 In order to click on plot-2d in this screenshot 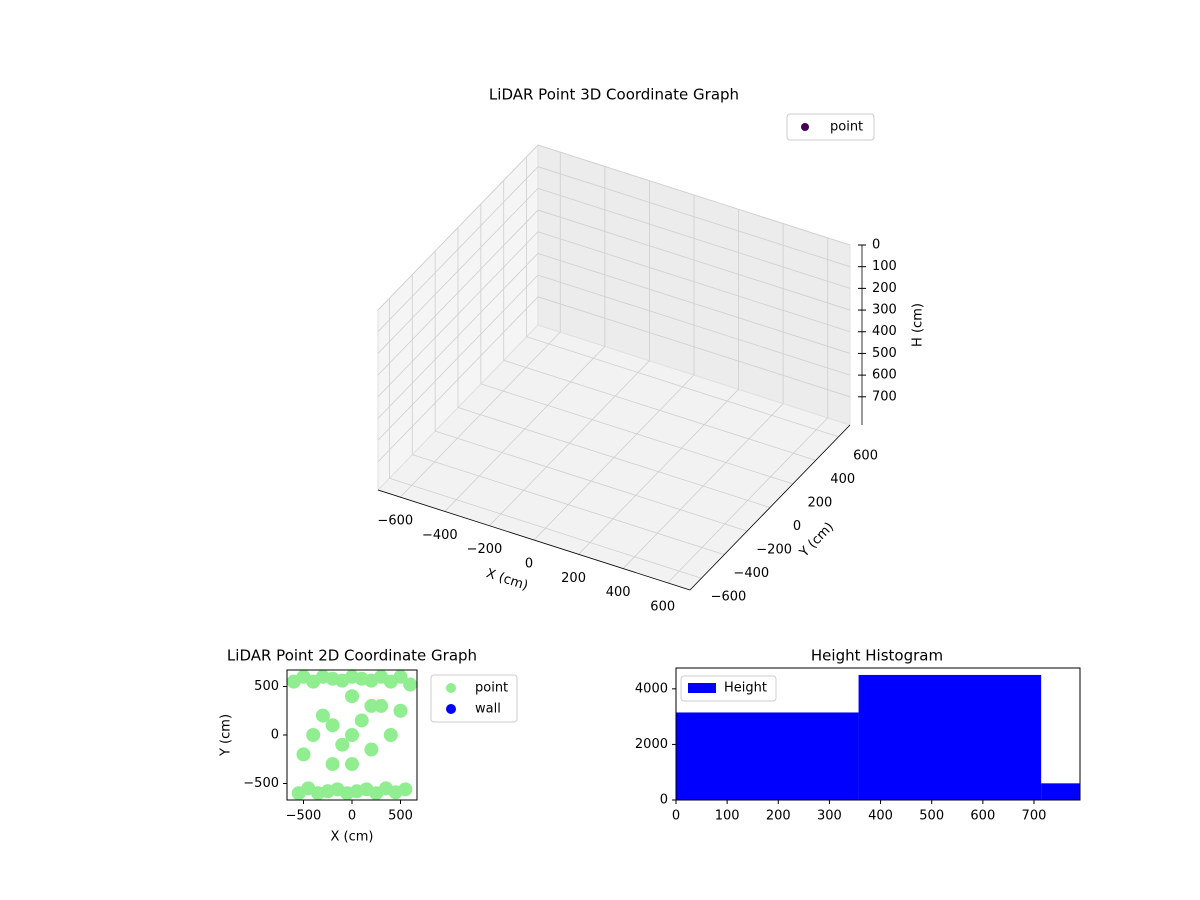, I will do `click(352, 735)`.